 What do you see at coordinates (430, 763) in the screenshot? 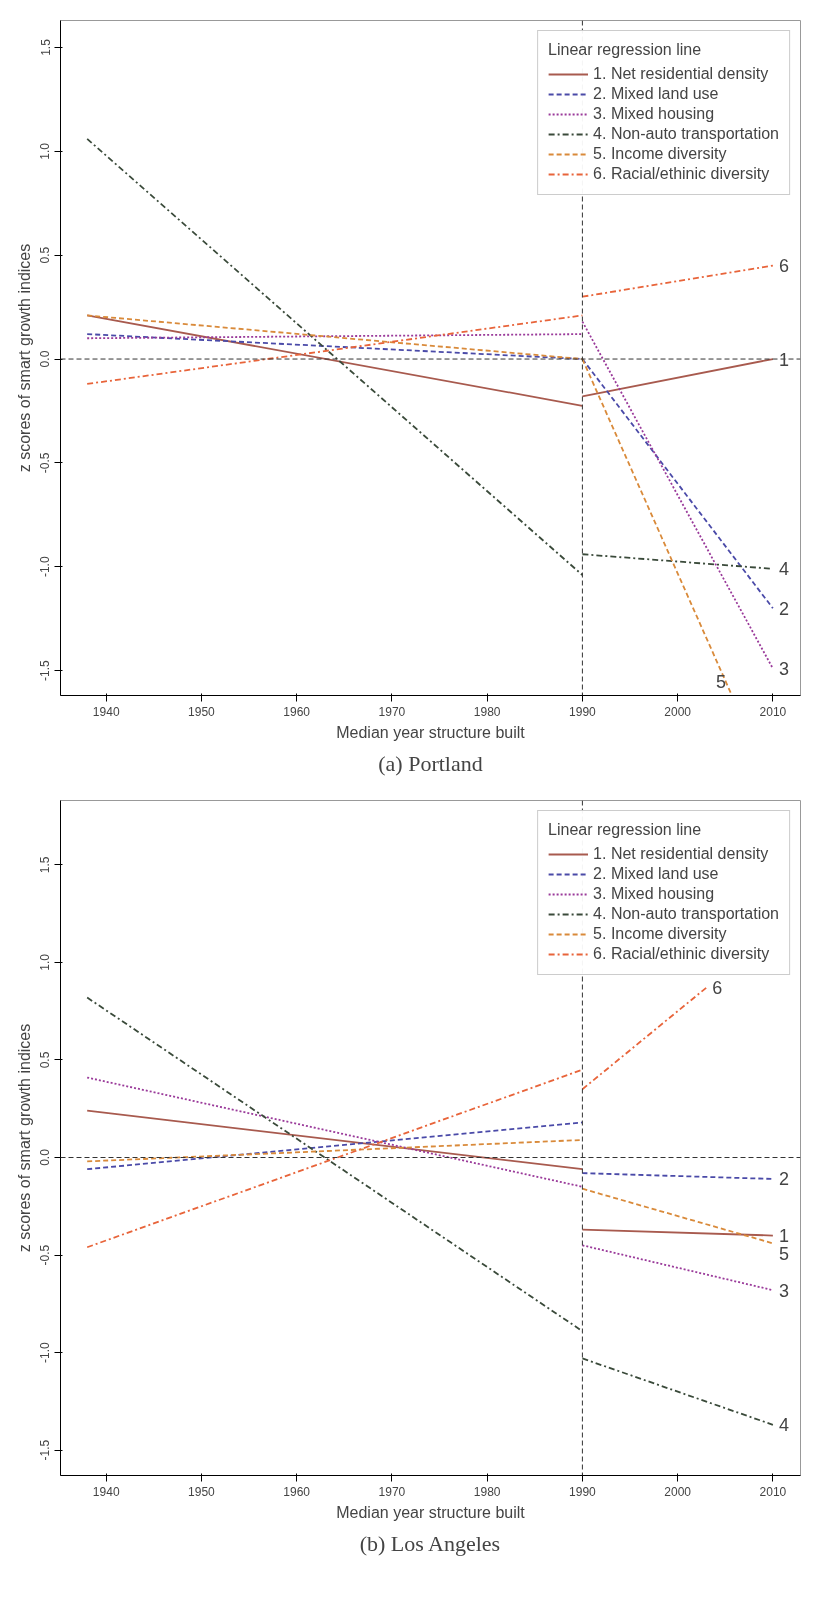
I see `text: (a) Portland` at bounding box center [430, 763].